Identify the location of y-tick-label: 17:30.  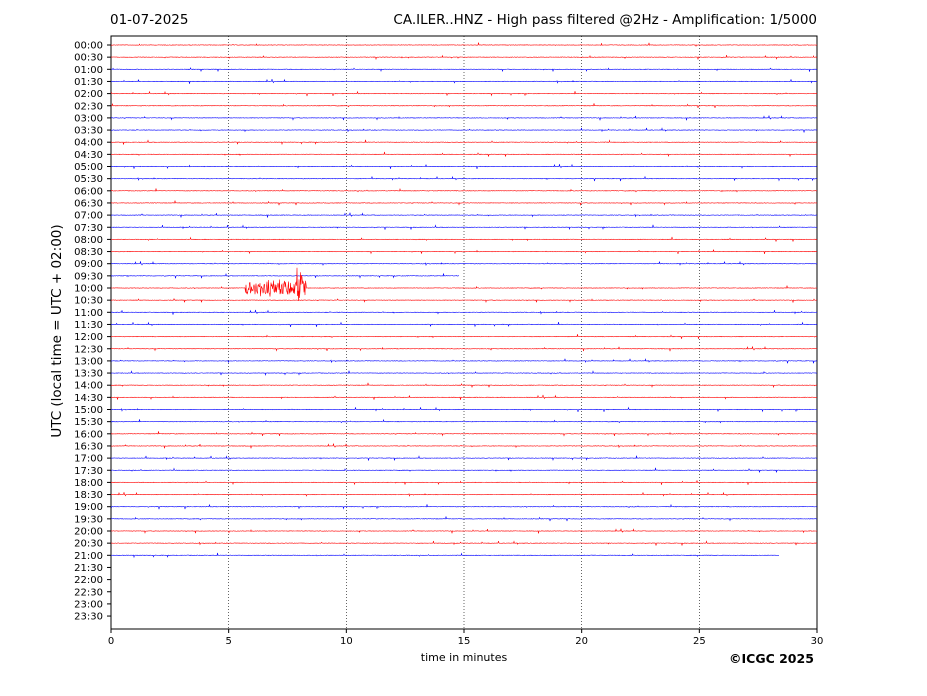
(88, 471).